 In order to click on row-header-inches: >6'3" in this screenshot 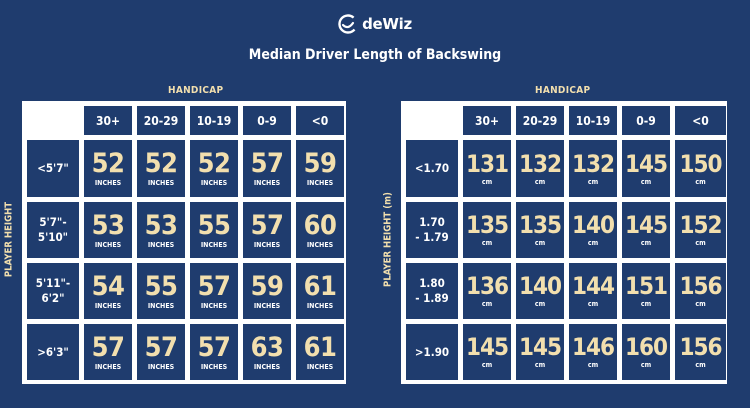, I will do `click(53, 352)`.